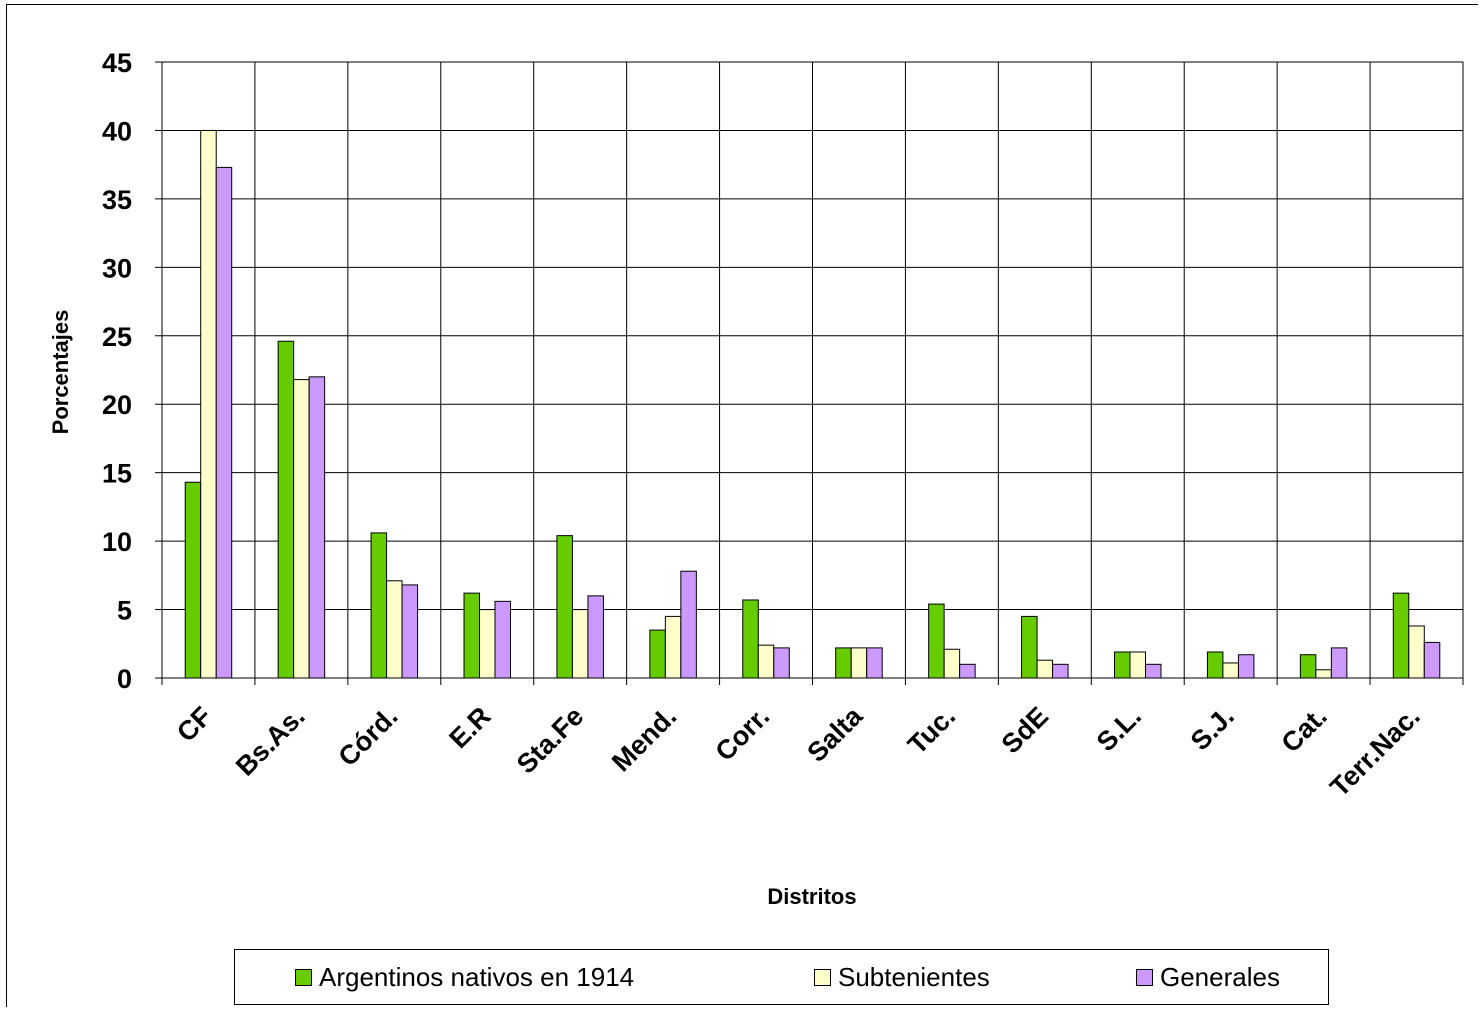 The width and height of the screenshot is (1480, 1009). What do you see at coordinates (469, 727) in the screenshot?
I see `x-tick-label: E.R` at bounding box center [469, 727].